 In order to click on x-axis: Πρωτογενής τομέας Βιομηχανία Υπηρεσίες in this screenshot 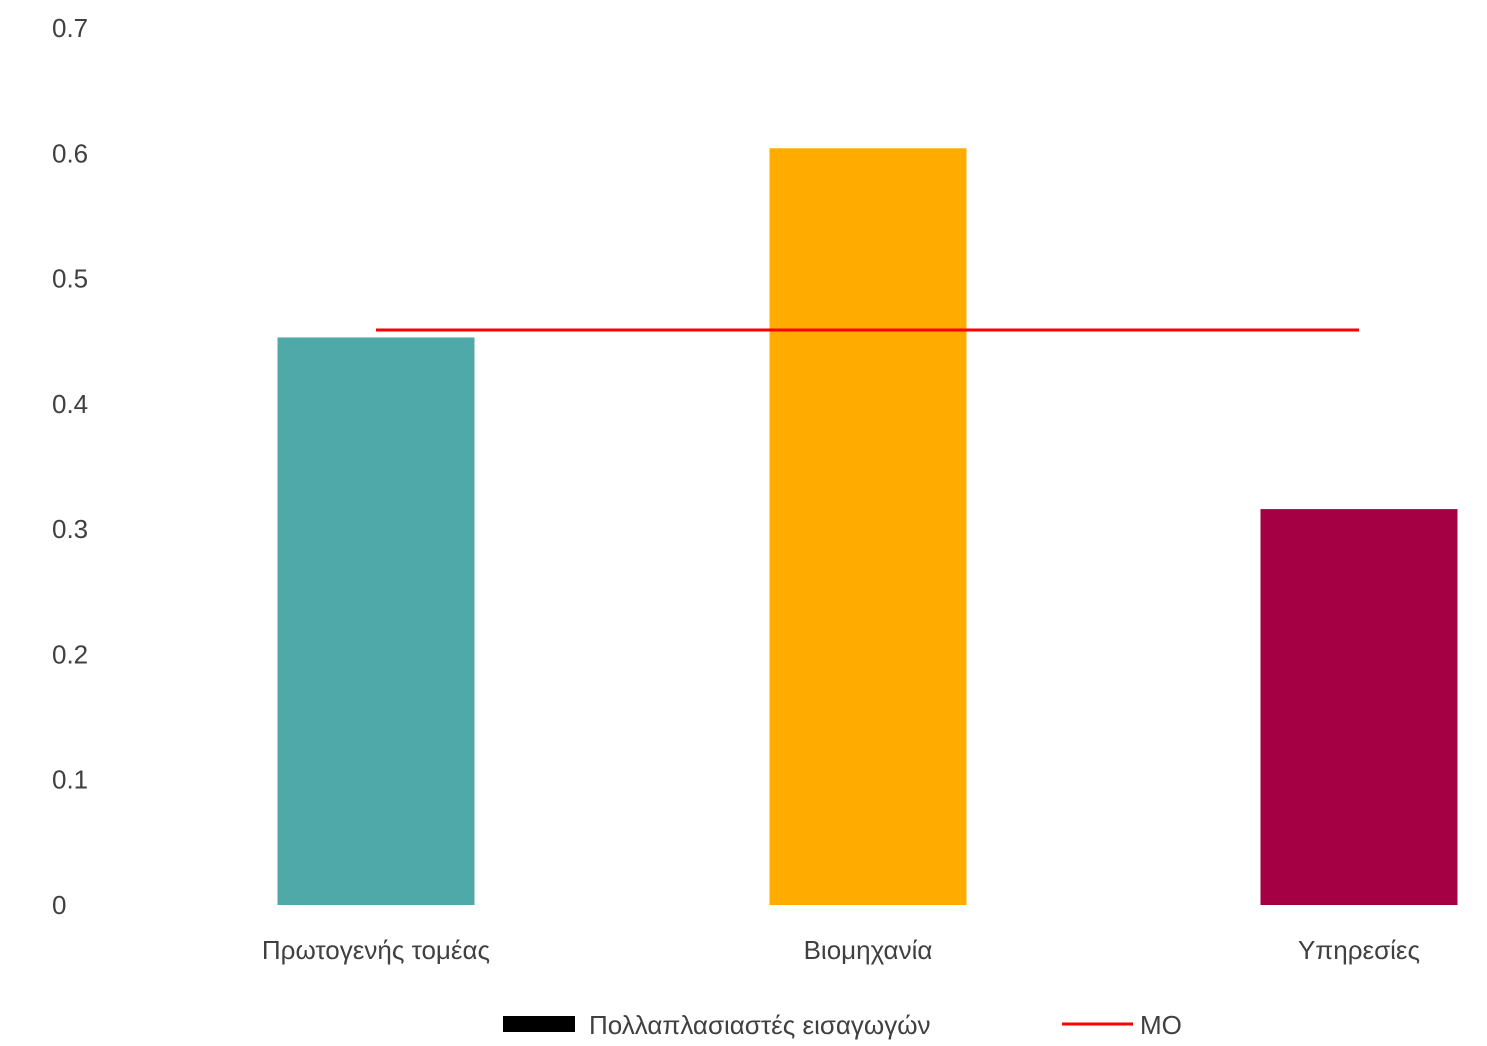, I will do `click(841, 950)`.